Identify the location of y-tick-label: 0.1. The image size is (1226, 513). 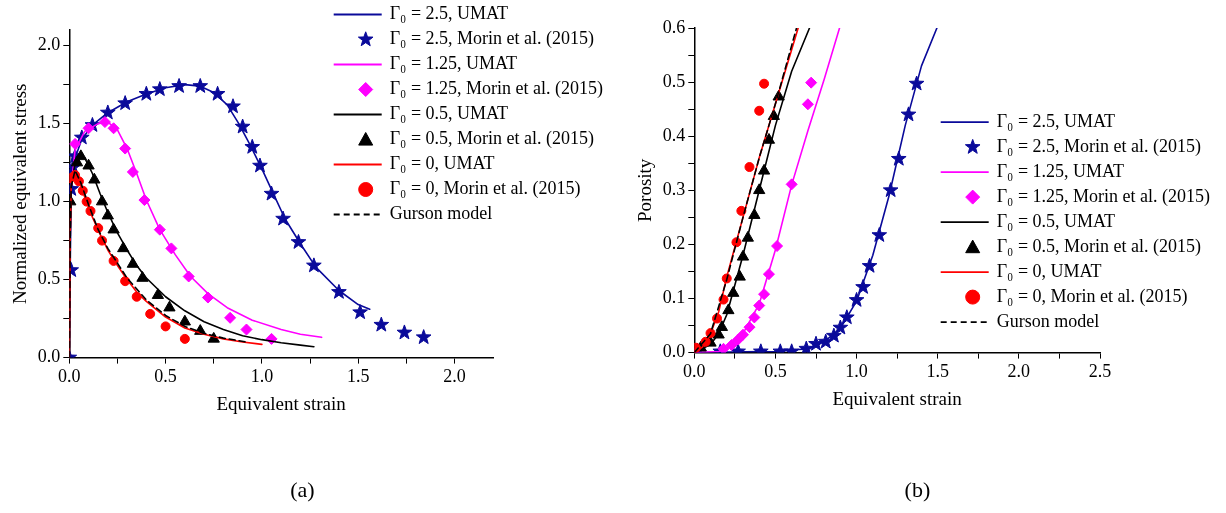
(674, 297).